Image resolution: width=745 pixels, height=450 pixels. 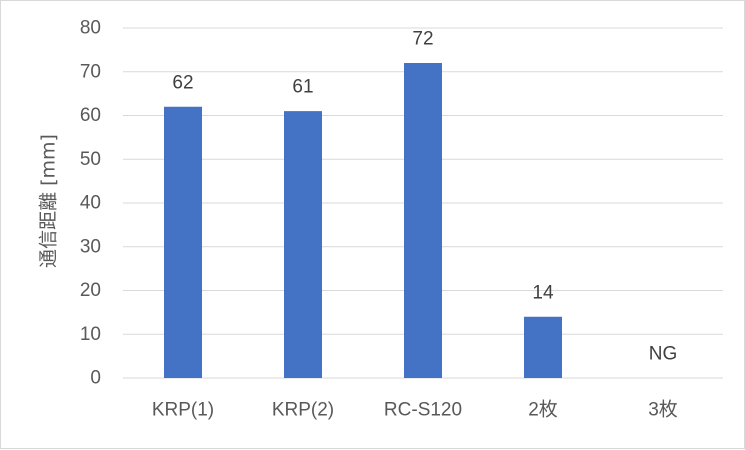 I want to click on data-label: 14, so click(x=543, y=292).